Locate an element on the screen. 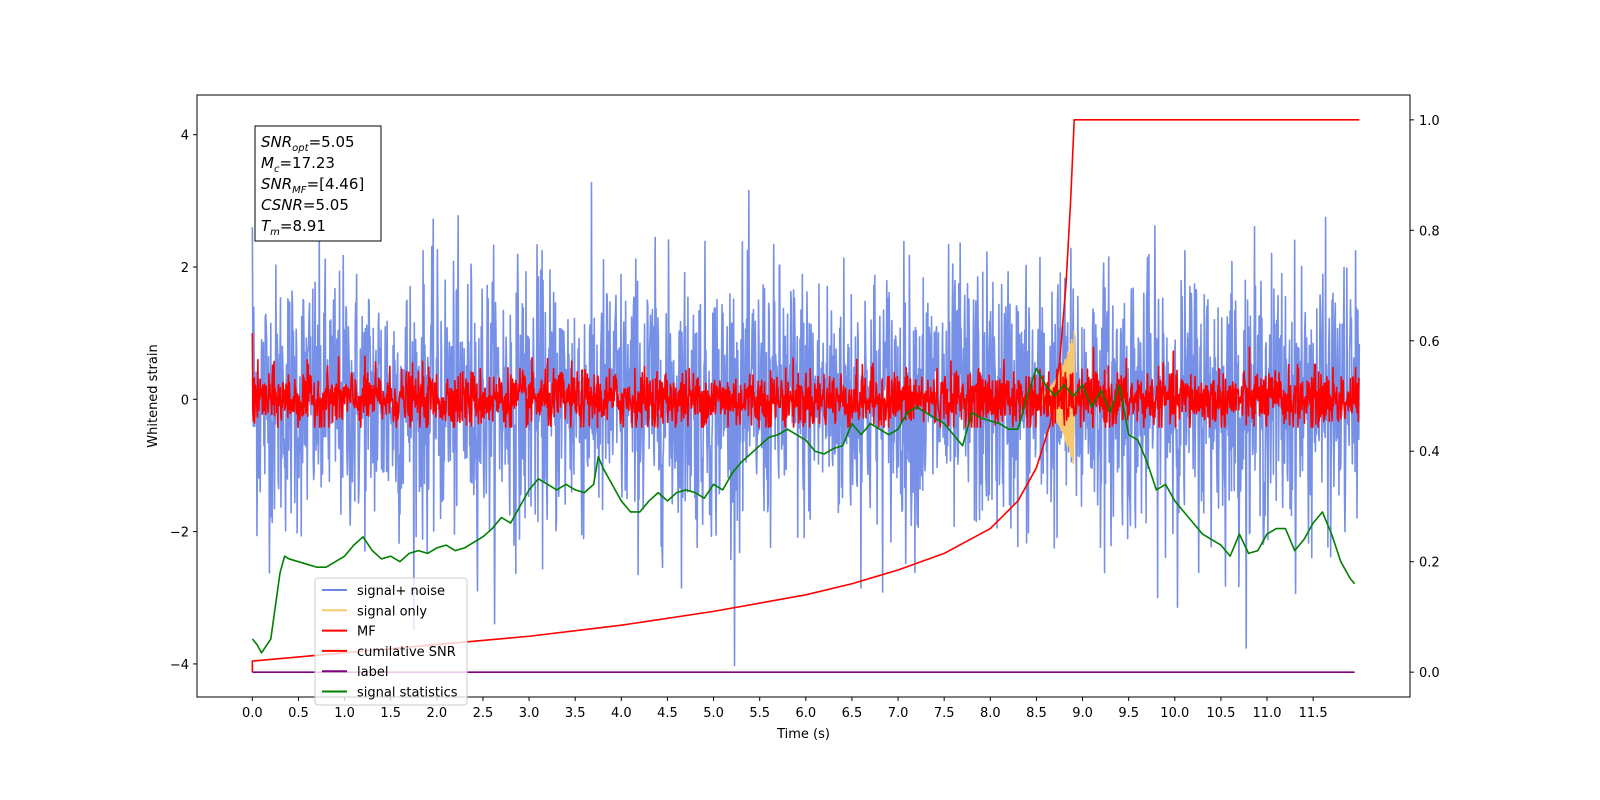 This screenshot has width=1600, height=800. x-tick-label: 7.0 is located at coordinates (898, 713).